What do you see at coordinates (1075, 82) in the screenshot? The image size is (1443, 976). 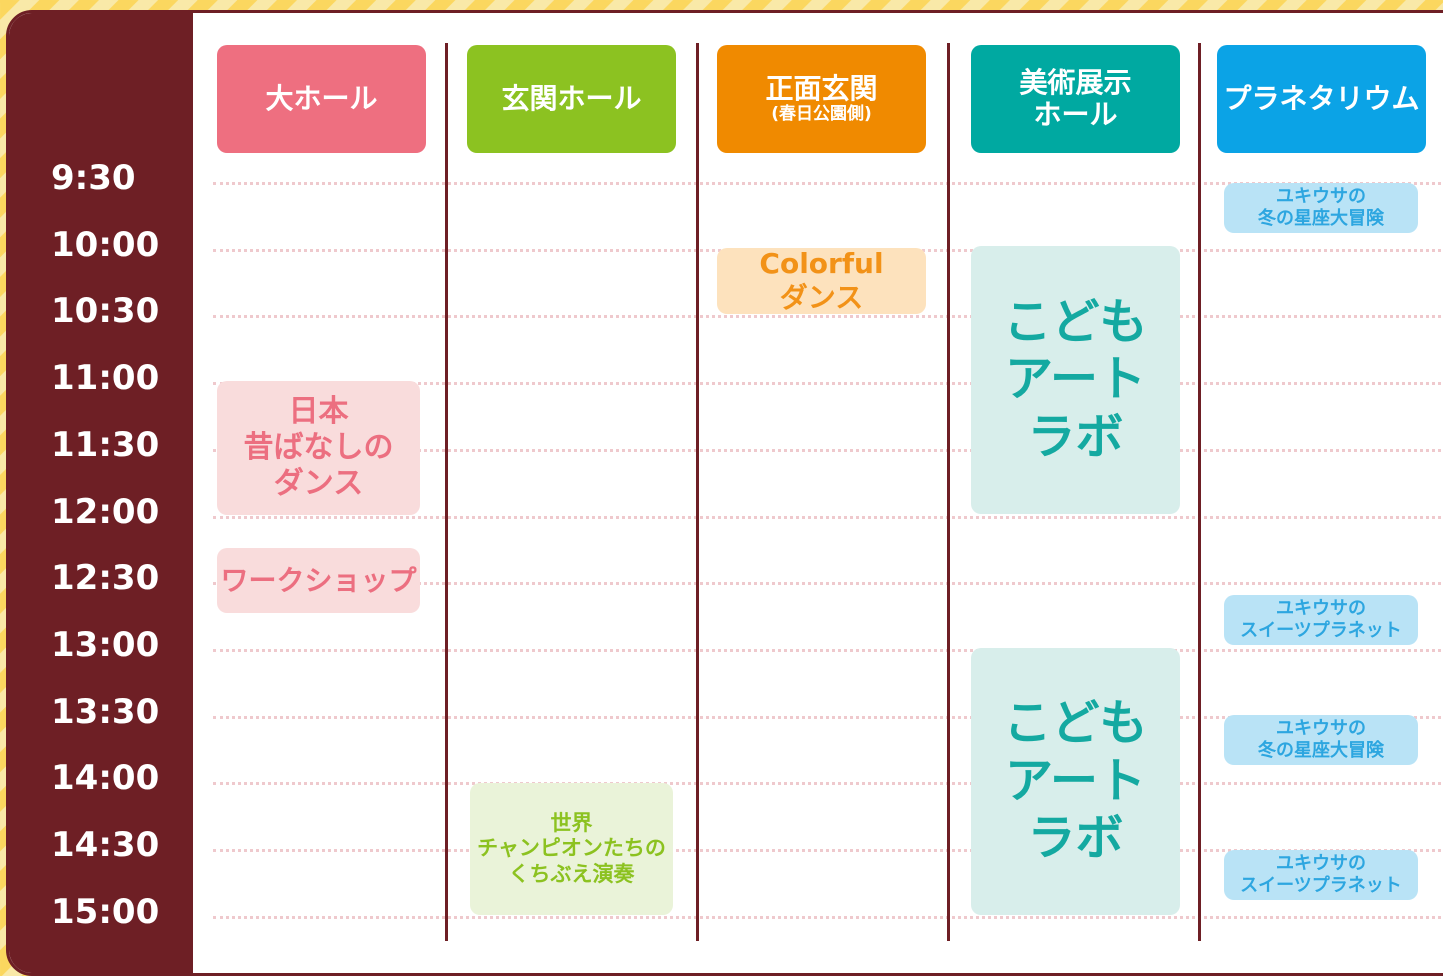 I see `text: 美術展示` at bounding box center [1075, 82].